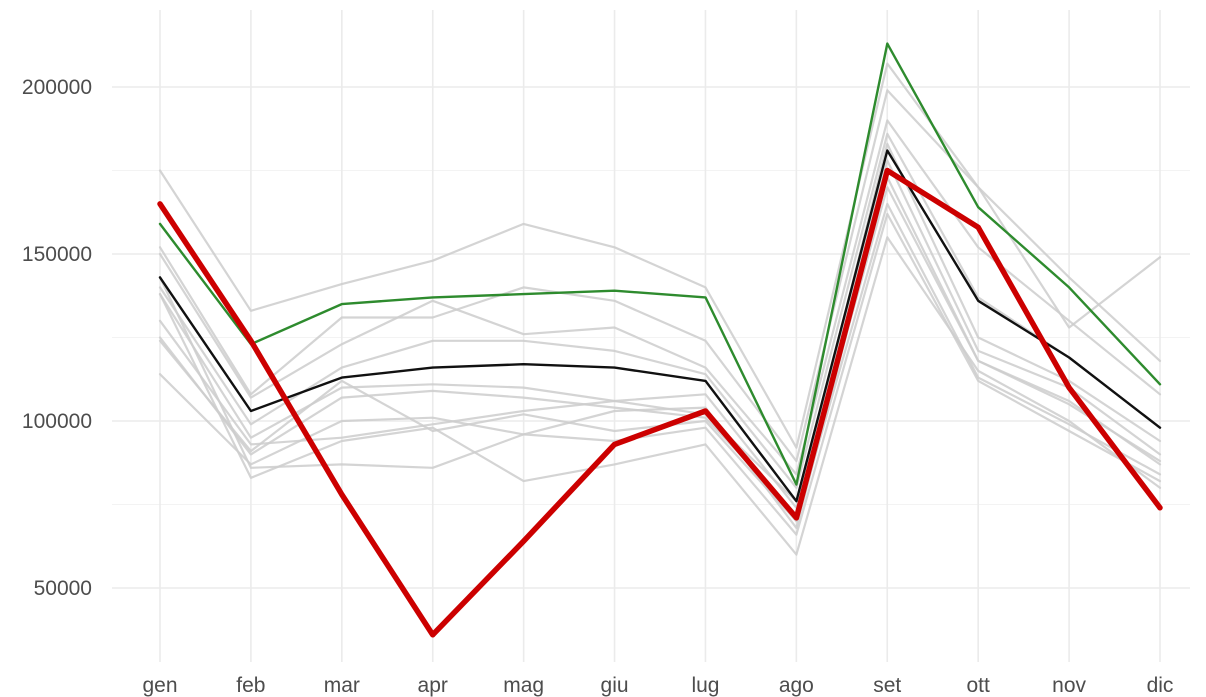 This screenshot has height=697, width=1206. Describe the element at coordinates (1160, 685) in the screenshot. I see `x-tick-label: dic` at that location.